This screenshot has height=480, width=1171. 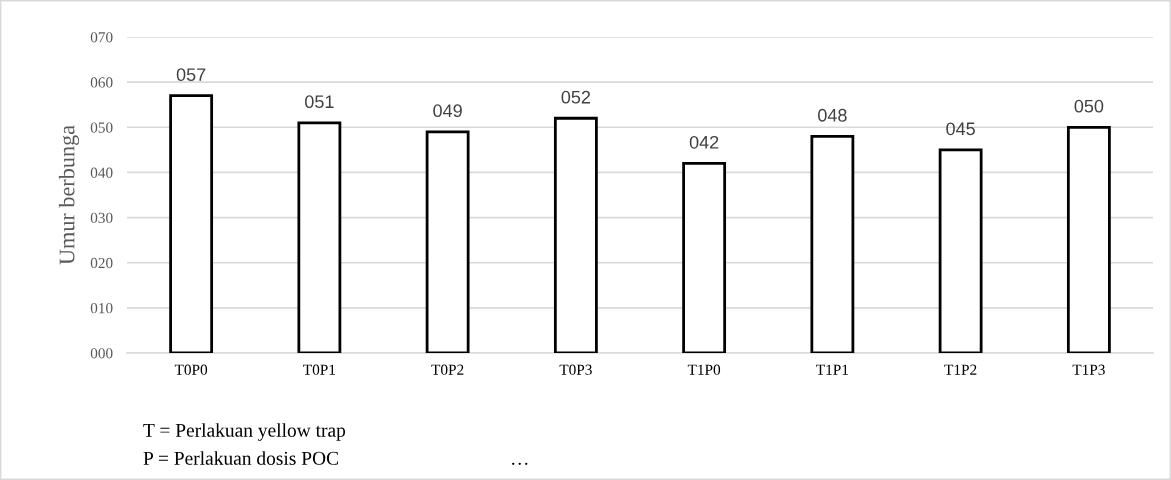 What do you see at coordinates (191, 369) in the screenshot?
I see `x-tick-label: T0P0` at bounding box center [191, 369].